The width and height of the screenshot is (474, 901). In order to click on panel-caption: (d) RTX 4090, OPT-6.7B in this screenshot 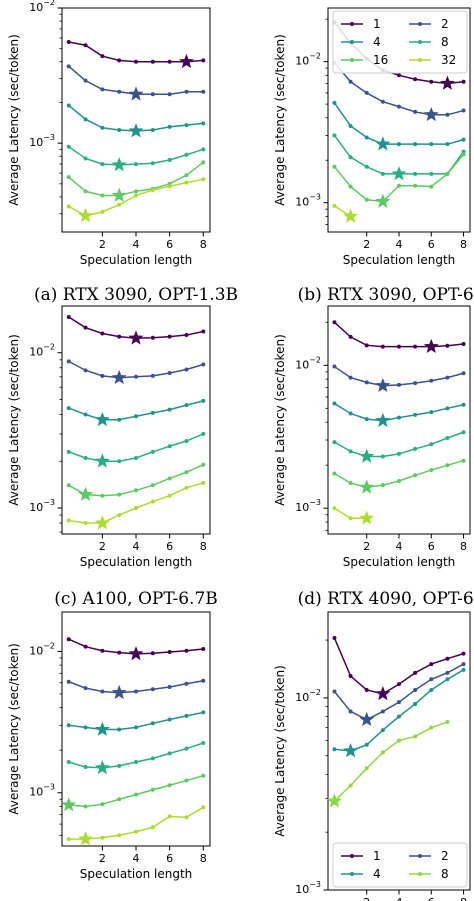, I will do `click(386, 599)`.